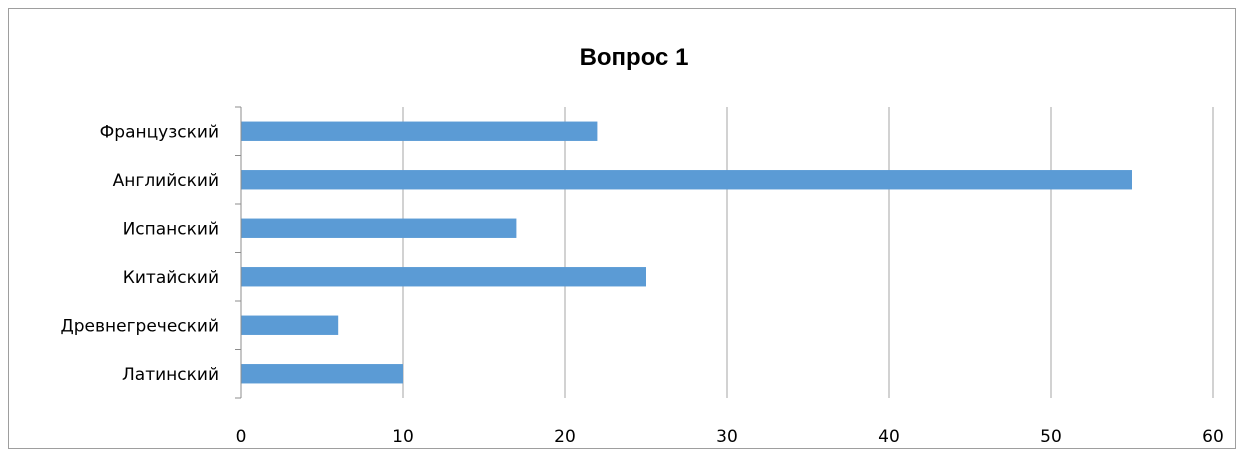 This screenshot has width=1244, height=457. I want to click on x-tick-label: 40, so click(889, 437).